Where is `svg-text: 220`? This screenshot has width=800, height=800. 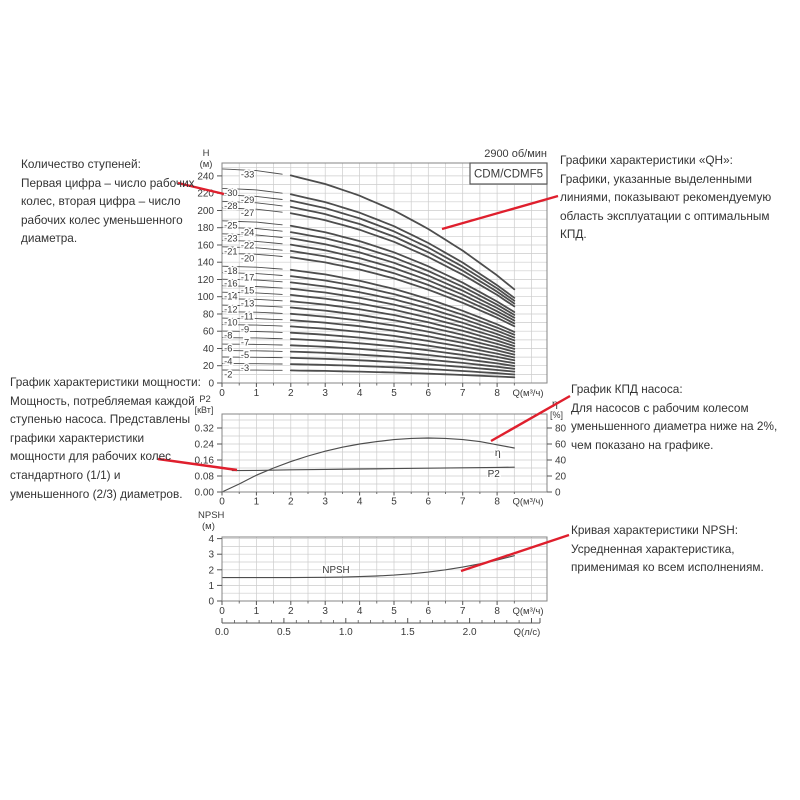
svg-text: 220 is located at coordinates (205, 194).